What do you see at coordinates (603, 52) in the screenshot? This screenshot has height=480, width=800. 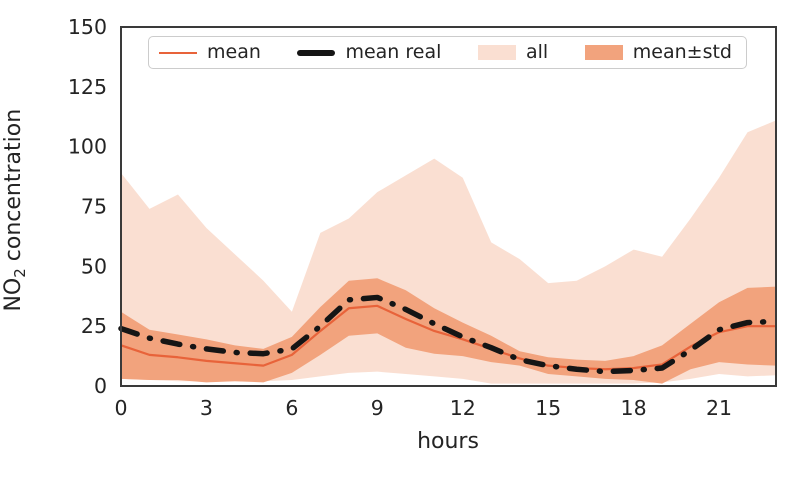 I see `mean-std-band-swatch-icon` at bounding box center [603, 52].